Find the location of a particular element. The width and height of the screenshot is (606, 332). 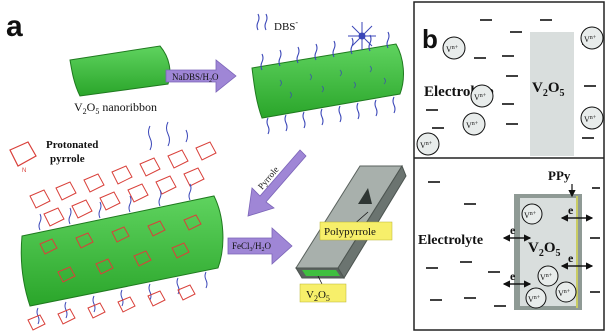

pyrrole-loaded-ribbon is located at coordinates (122, 251).